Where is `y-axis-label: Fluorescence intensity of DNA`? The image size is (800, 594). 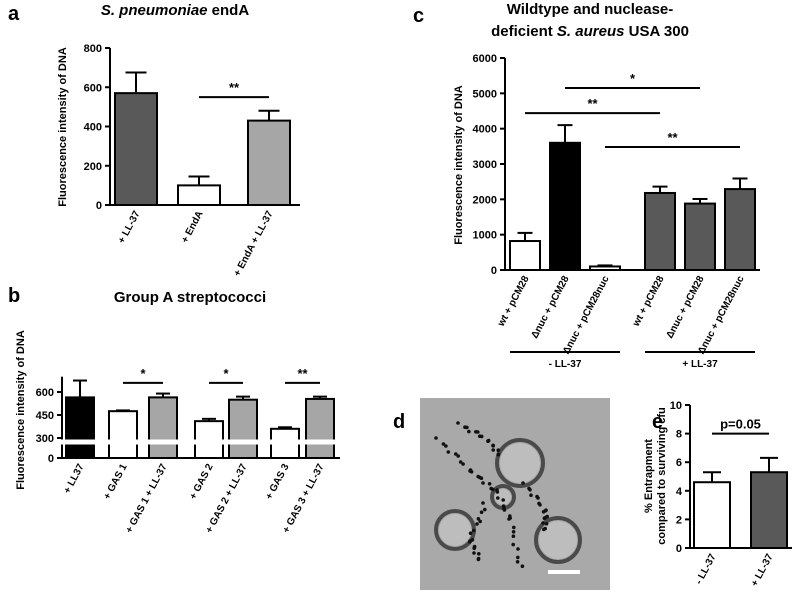 y-axis-label: Fluorescence intensity of DNA is located at coordinates (21, 410).